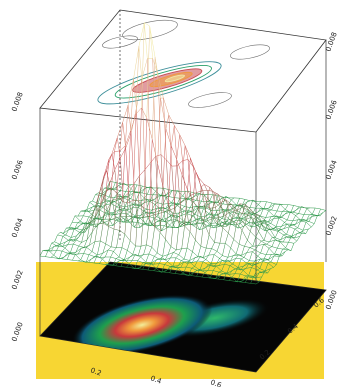 The height and width of the screenshot is (387, 344). Describe the element at coordinates (331, 170) in the screenshot. I see `tick-r-3: 0.004` at that location.